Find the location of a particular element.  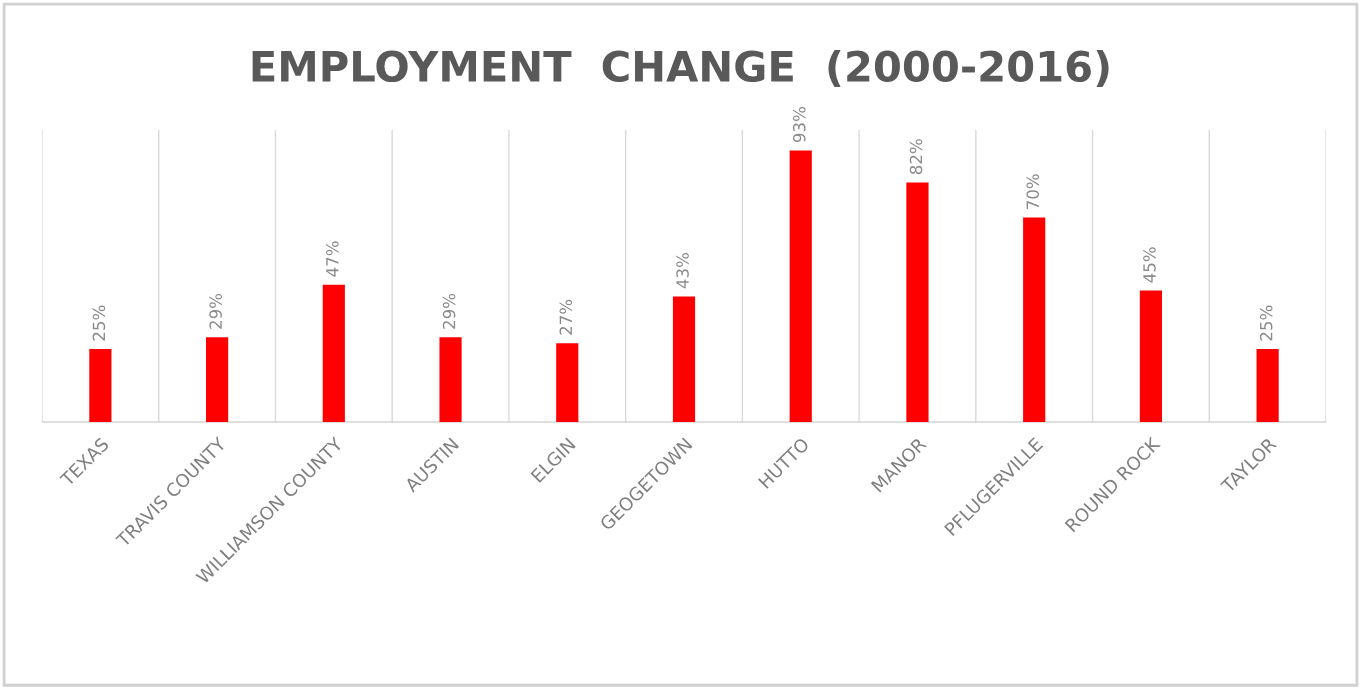

data-label: 27% is located at coordinates (566, 317).